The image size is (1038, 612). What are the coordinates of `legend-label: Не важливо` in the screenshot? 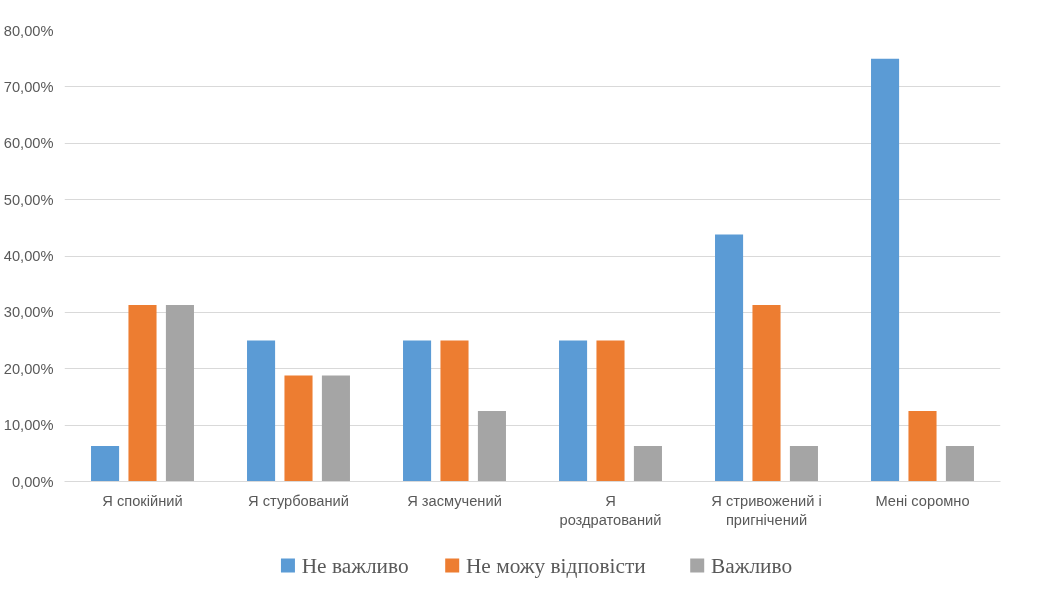 It's located at (355, 565).